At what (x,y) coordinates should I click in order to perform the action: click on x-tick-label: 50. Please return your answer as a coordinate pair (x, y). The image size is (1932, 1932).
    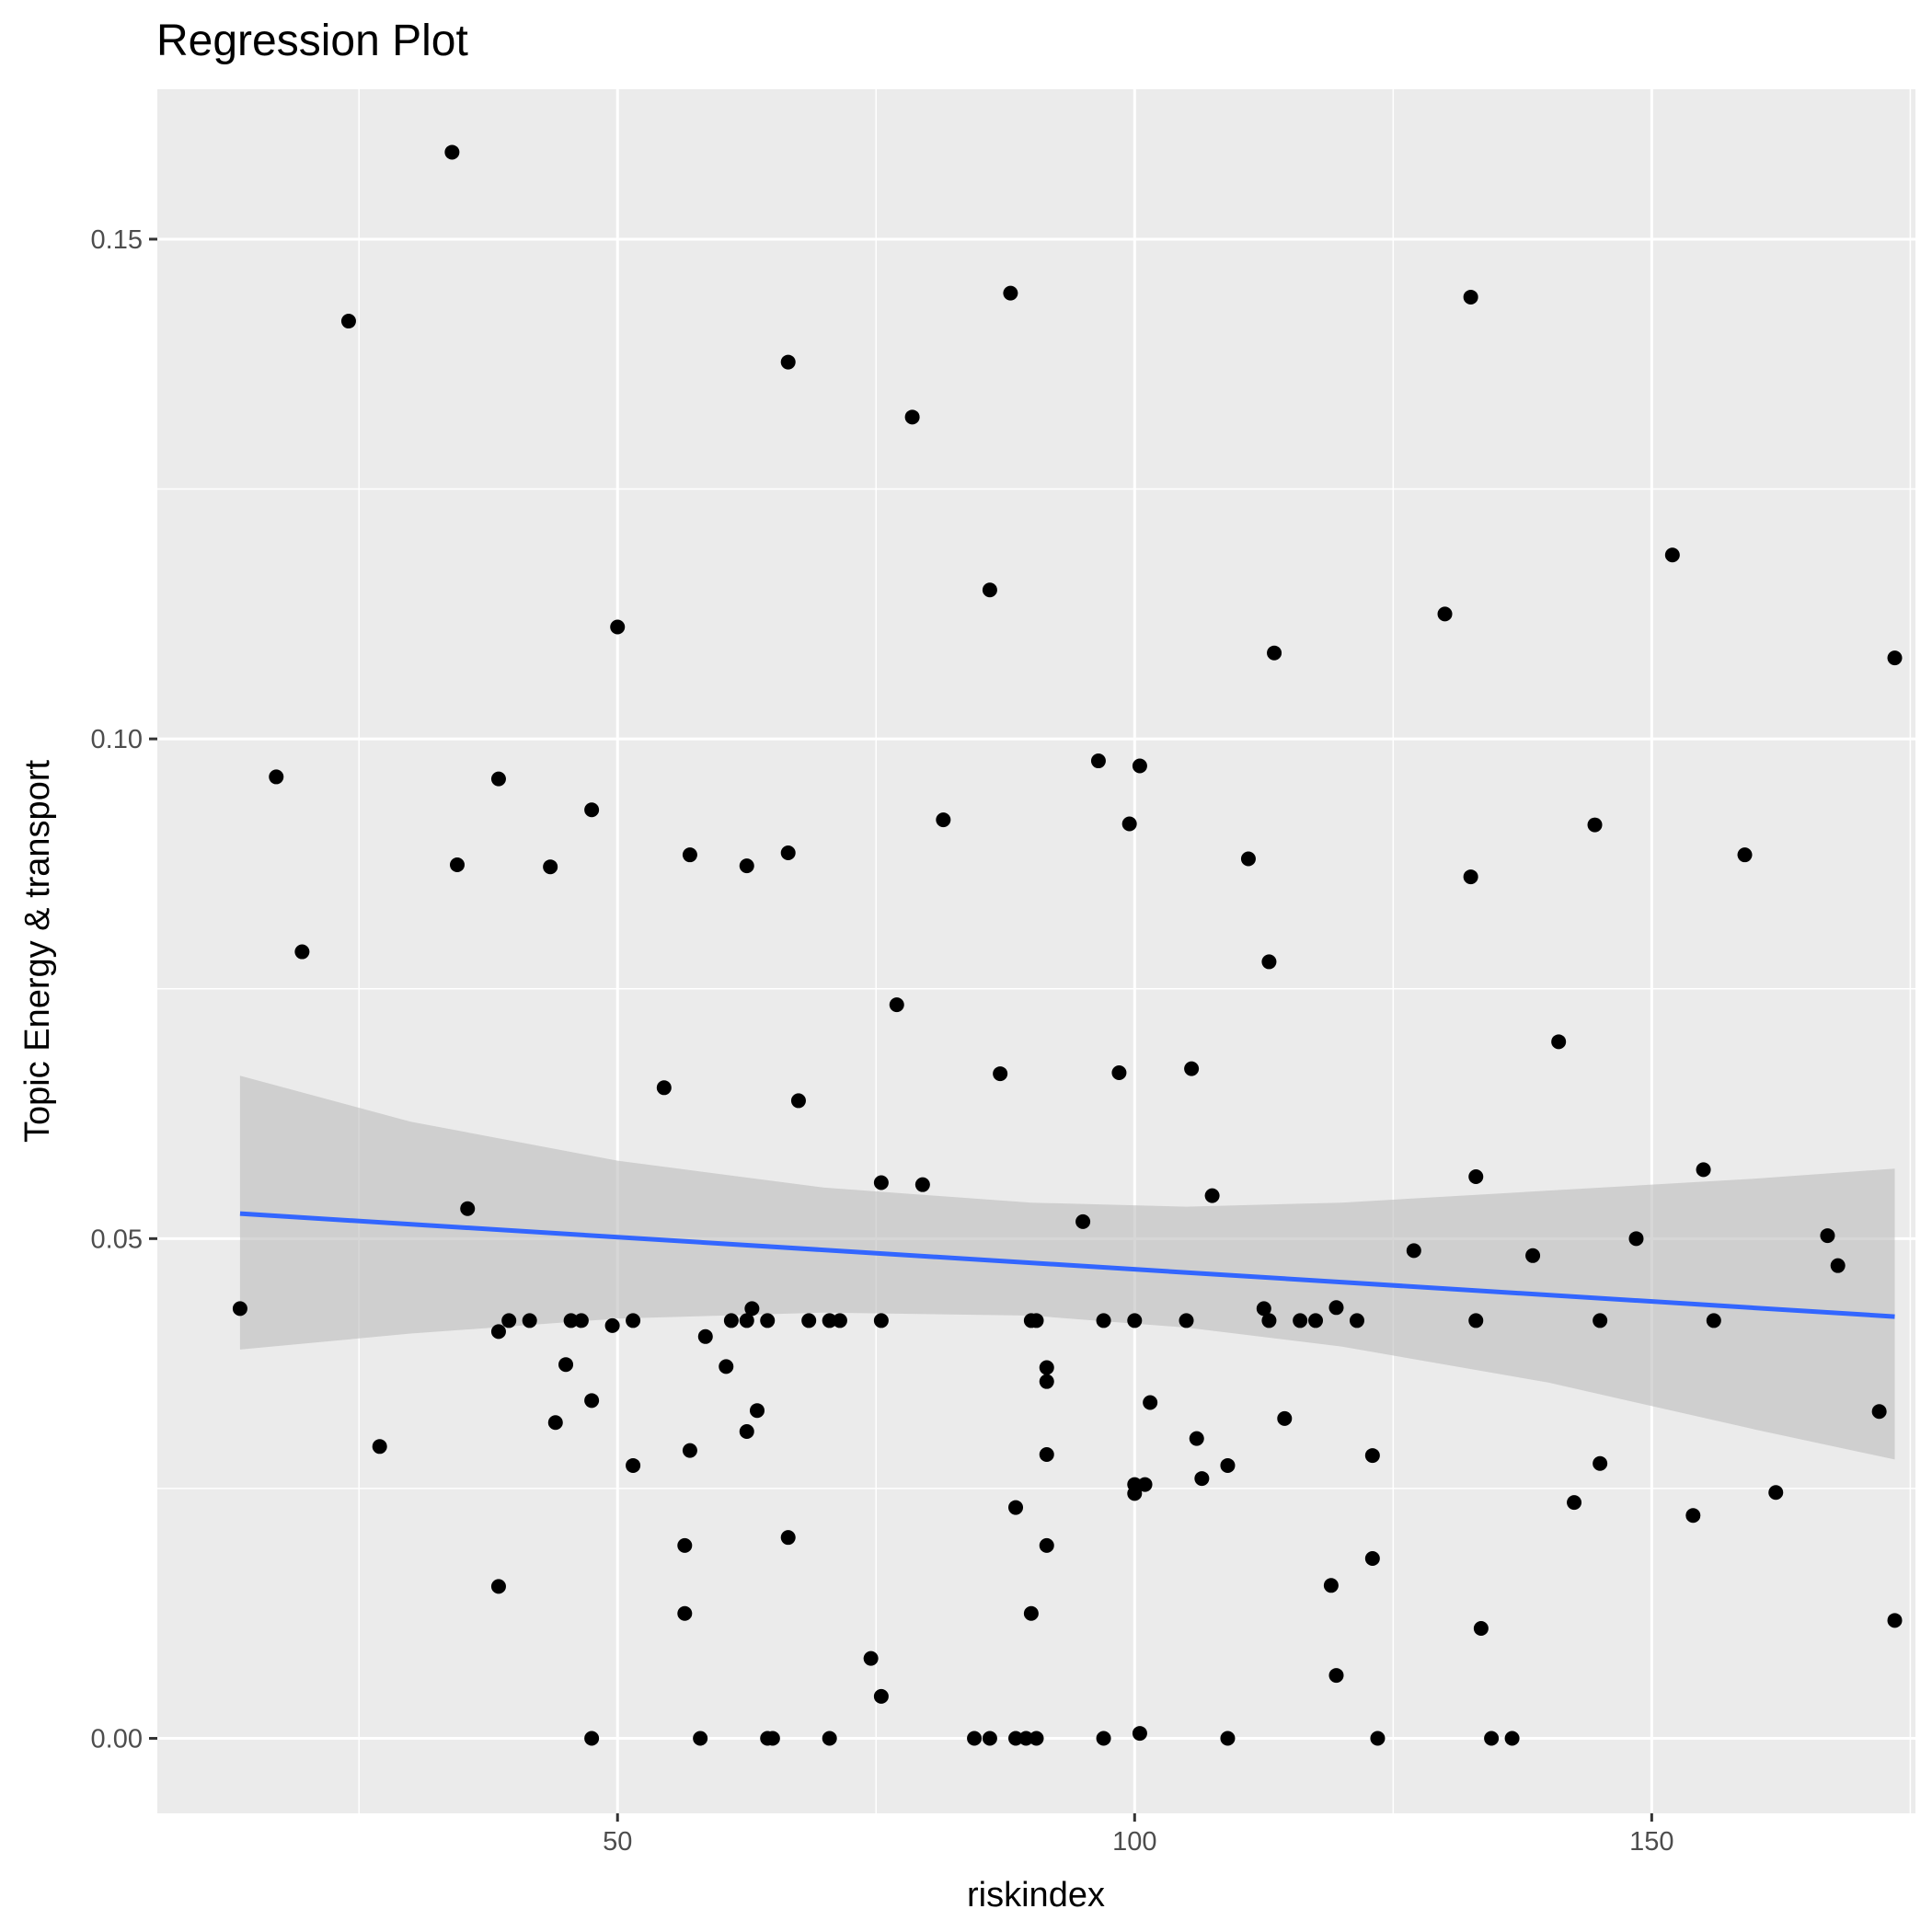
    Looking at the image, I should click on (617, 1842).